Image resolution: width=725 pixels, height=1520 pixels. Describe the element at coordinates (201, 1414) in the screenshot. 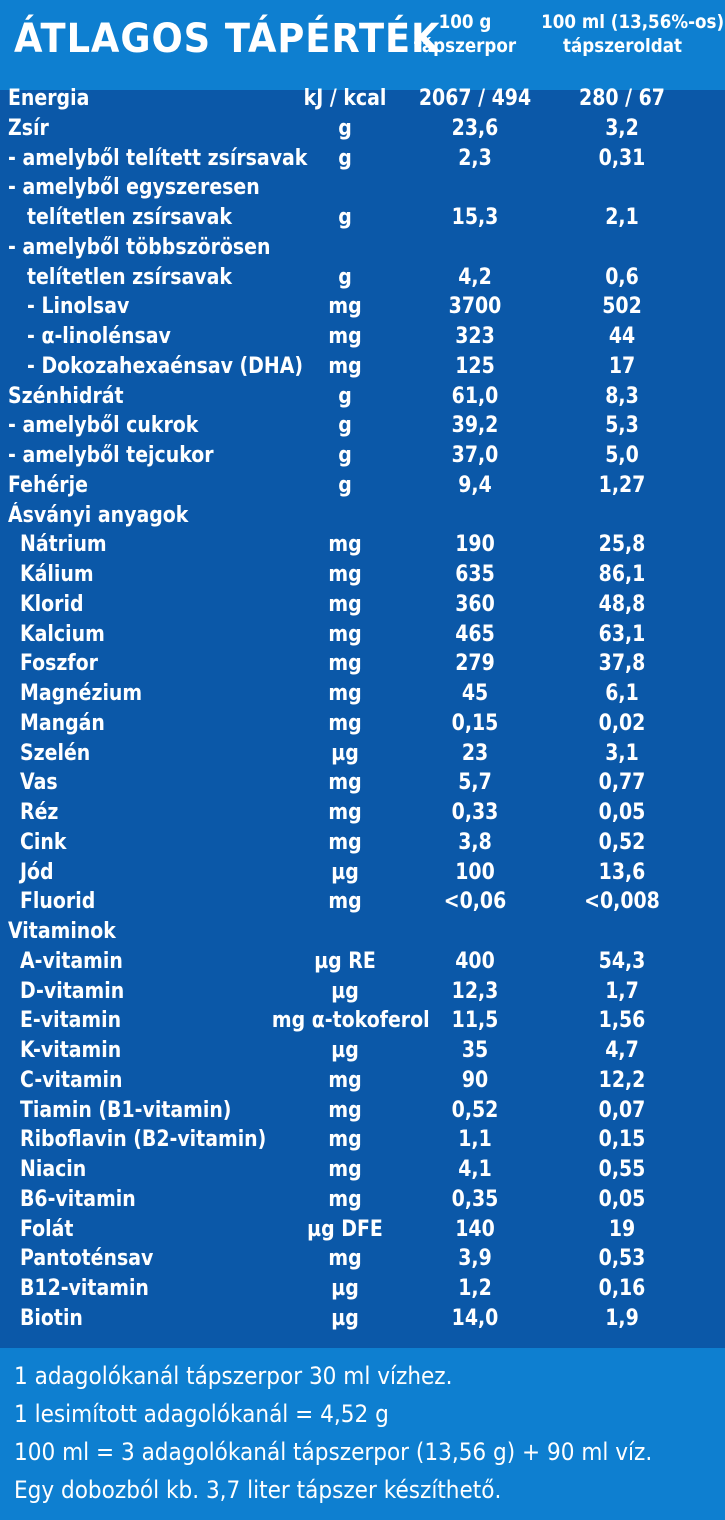

I see `note-line: 1 lesimított adagolókanál = 4,52 g` at that location.